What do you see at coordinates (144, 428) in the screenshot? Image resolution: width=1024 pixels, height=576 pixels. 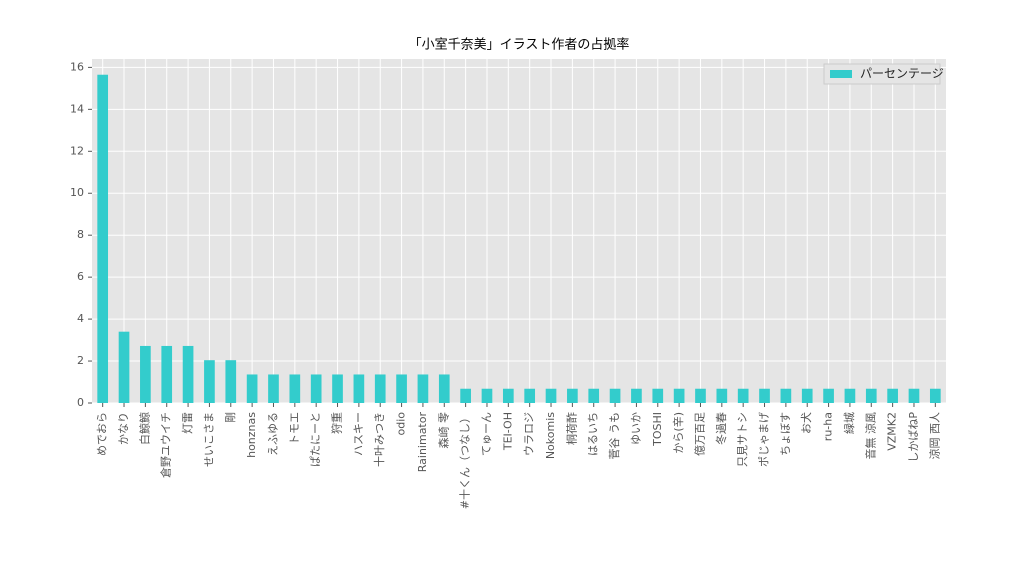 I see `x-tick-label: 白鯨鯨` at bounding box center [144, 428].